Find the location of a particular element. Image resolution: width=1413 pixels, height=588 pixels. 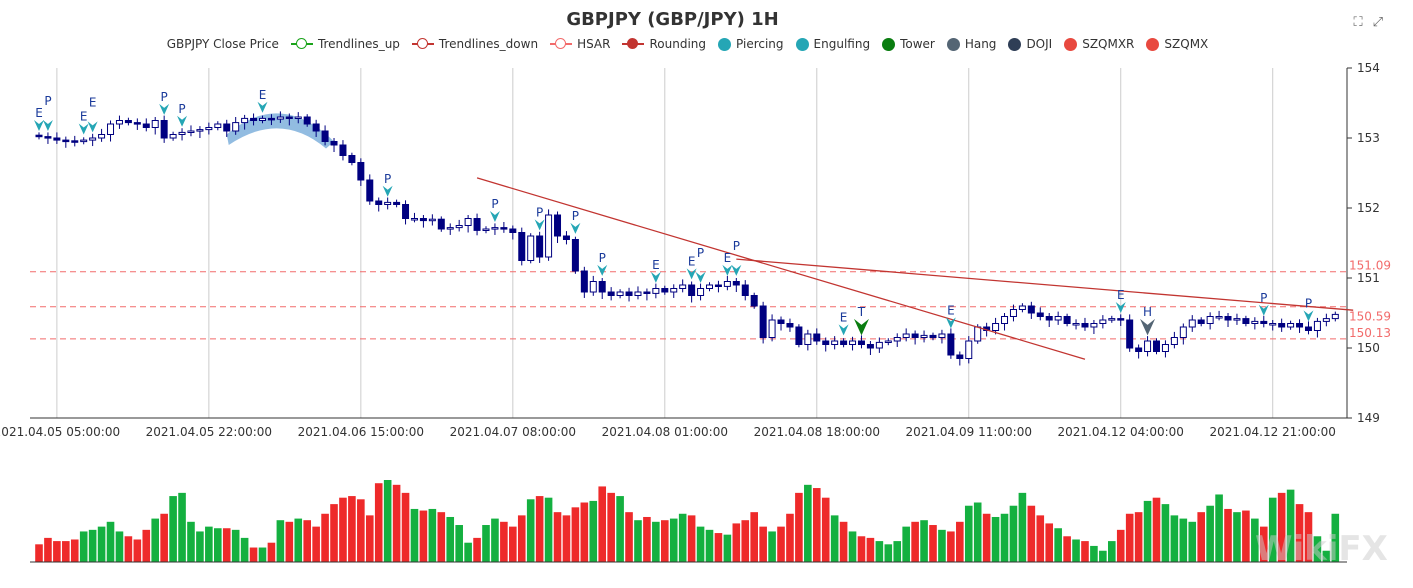

legend-item: SZQMX is located at coordinates (1177, 44).